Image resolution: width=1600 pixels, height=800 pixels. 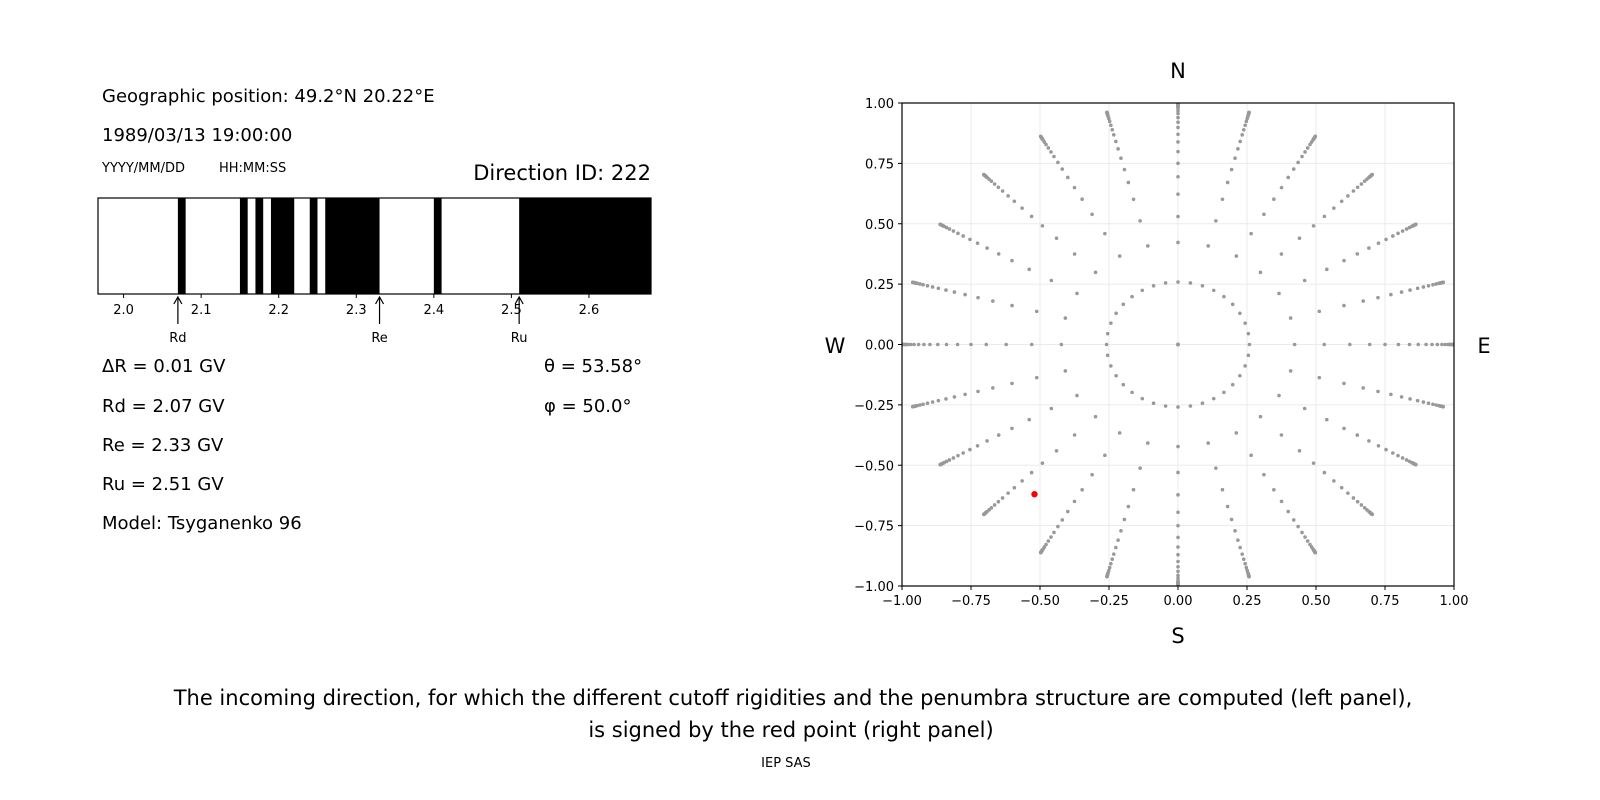 I want to click on time-format: HH:MM:SS, so click(x=253, y=168).